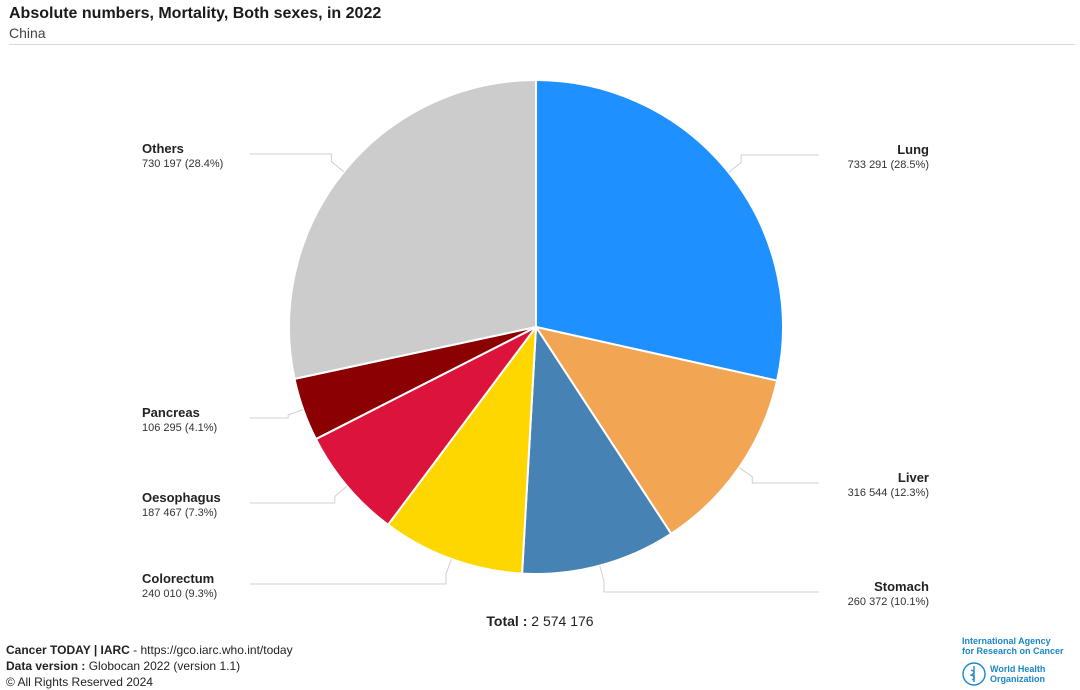 The height and width of the screenshot is (690, 1080). Describe the element at coordinates (1018, 669) in the screenshot. I see `who-logo-line1: World Health` at that location.